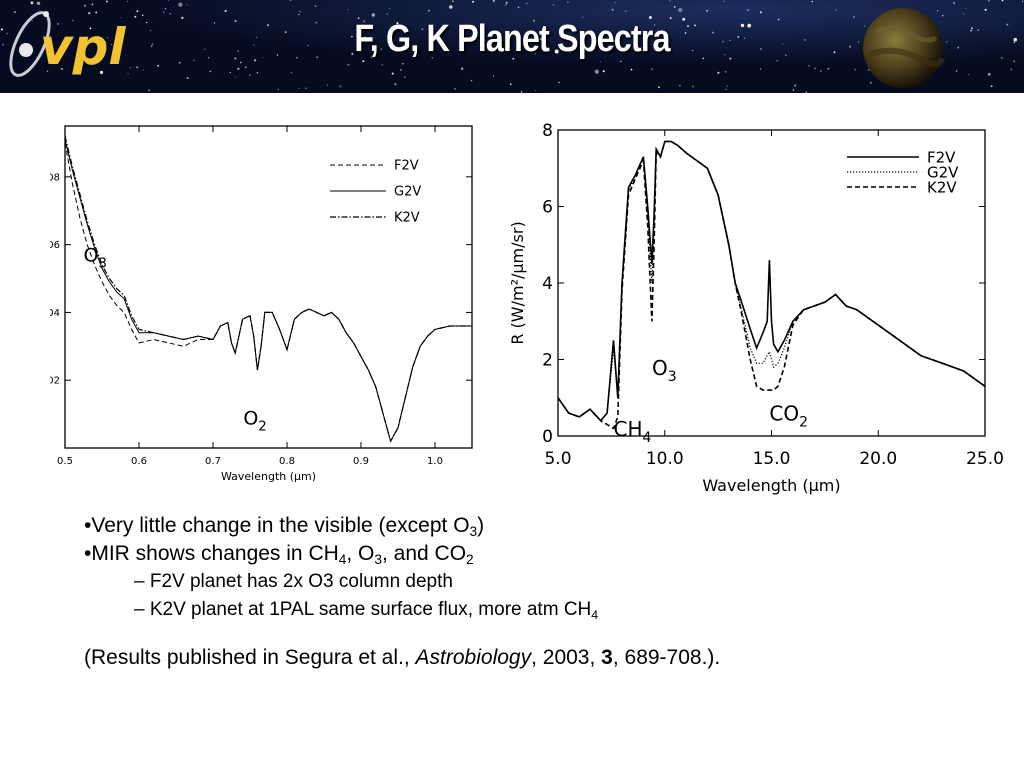 The height and width of the screenshot is (768, 1024). Describe the element at coordinates (878, 459) in the screenshot. I see `x-tick-label: 20.0` at that location.